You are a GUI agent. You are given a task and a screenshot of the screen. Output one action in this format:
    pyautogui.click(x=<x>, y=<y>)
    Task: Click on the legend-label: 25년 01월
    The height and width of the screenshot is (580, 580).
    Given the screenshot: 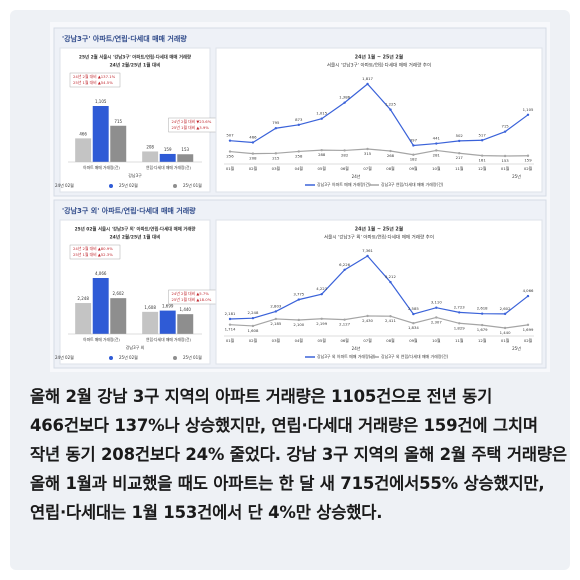 What is the action you would take?
    pyautogui.click(x=192, y=357)
    